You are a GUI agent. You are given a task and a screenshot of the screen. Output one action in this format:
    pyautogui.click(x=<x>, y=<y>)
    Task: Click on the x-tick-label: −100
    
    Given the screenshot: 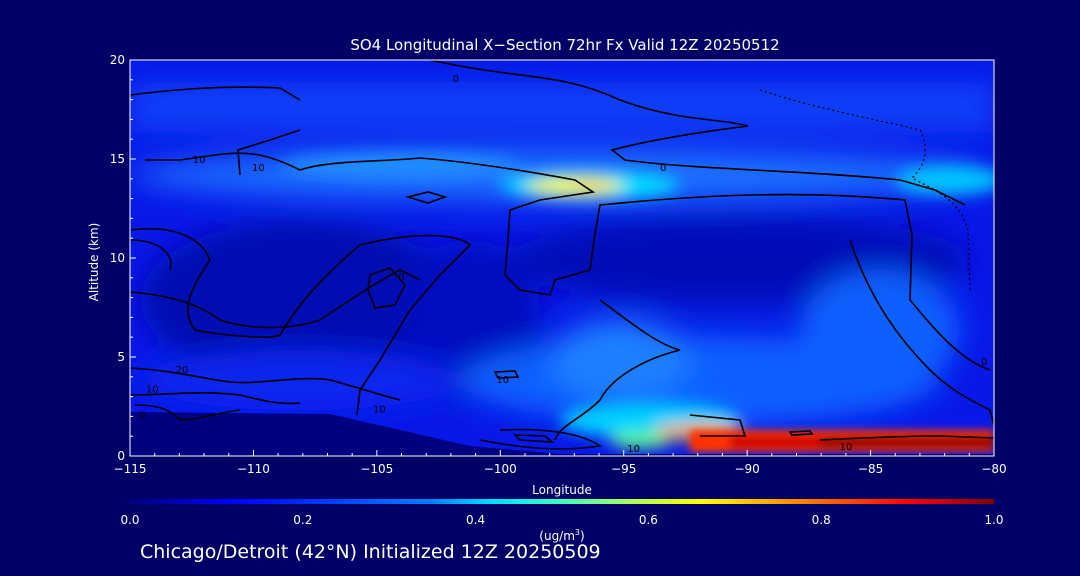 What is the action you would take?
    pyautogui.click(x=500, y=469)
    